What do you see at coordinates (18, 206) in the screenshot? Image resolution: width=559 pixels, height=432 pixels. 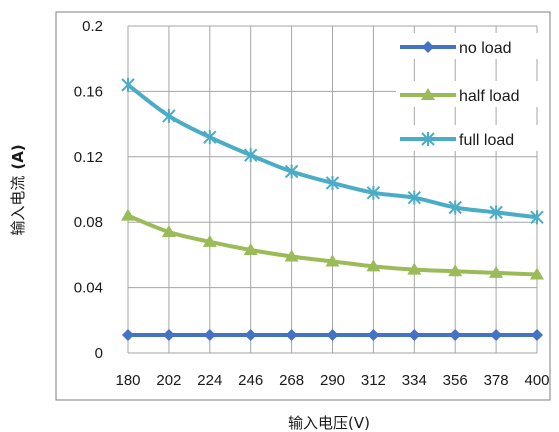 I see `y-axis-label: 输入电流` at bounding box center [18, 206].